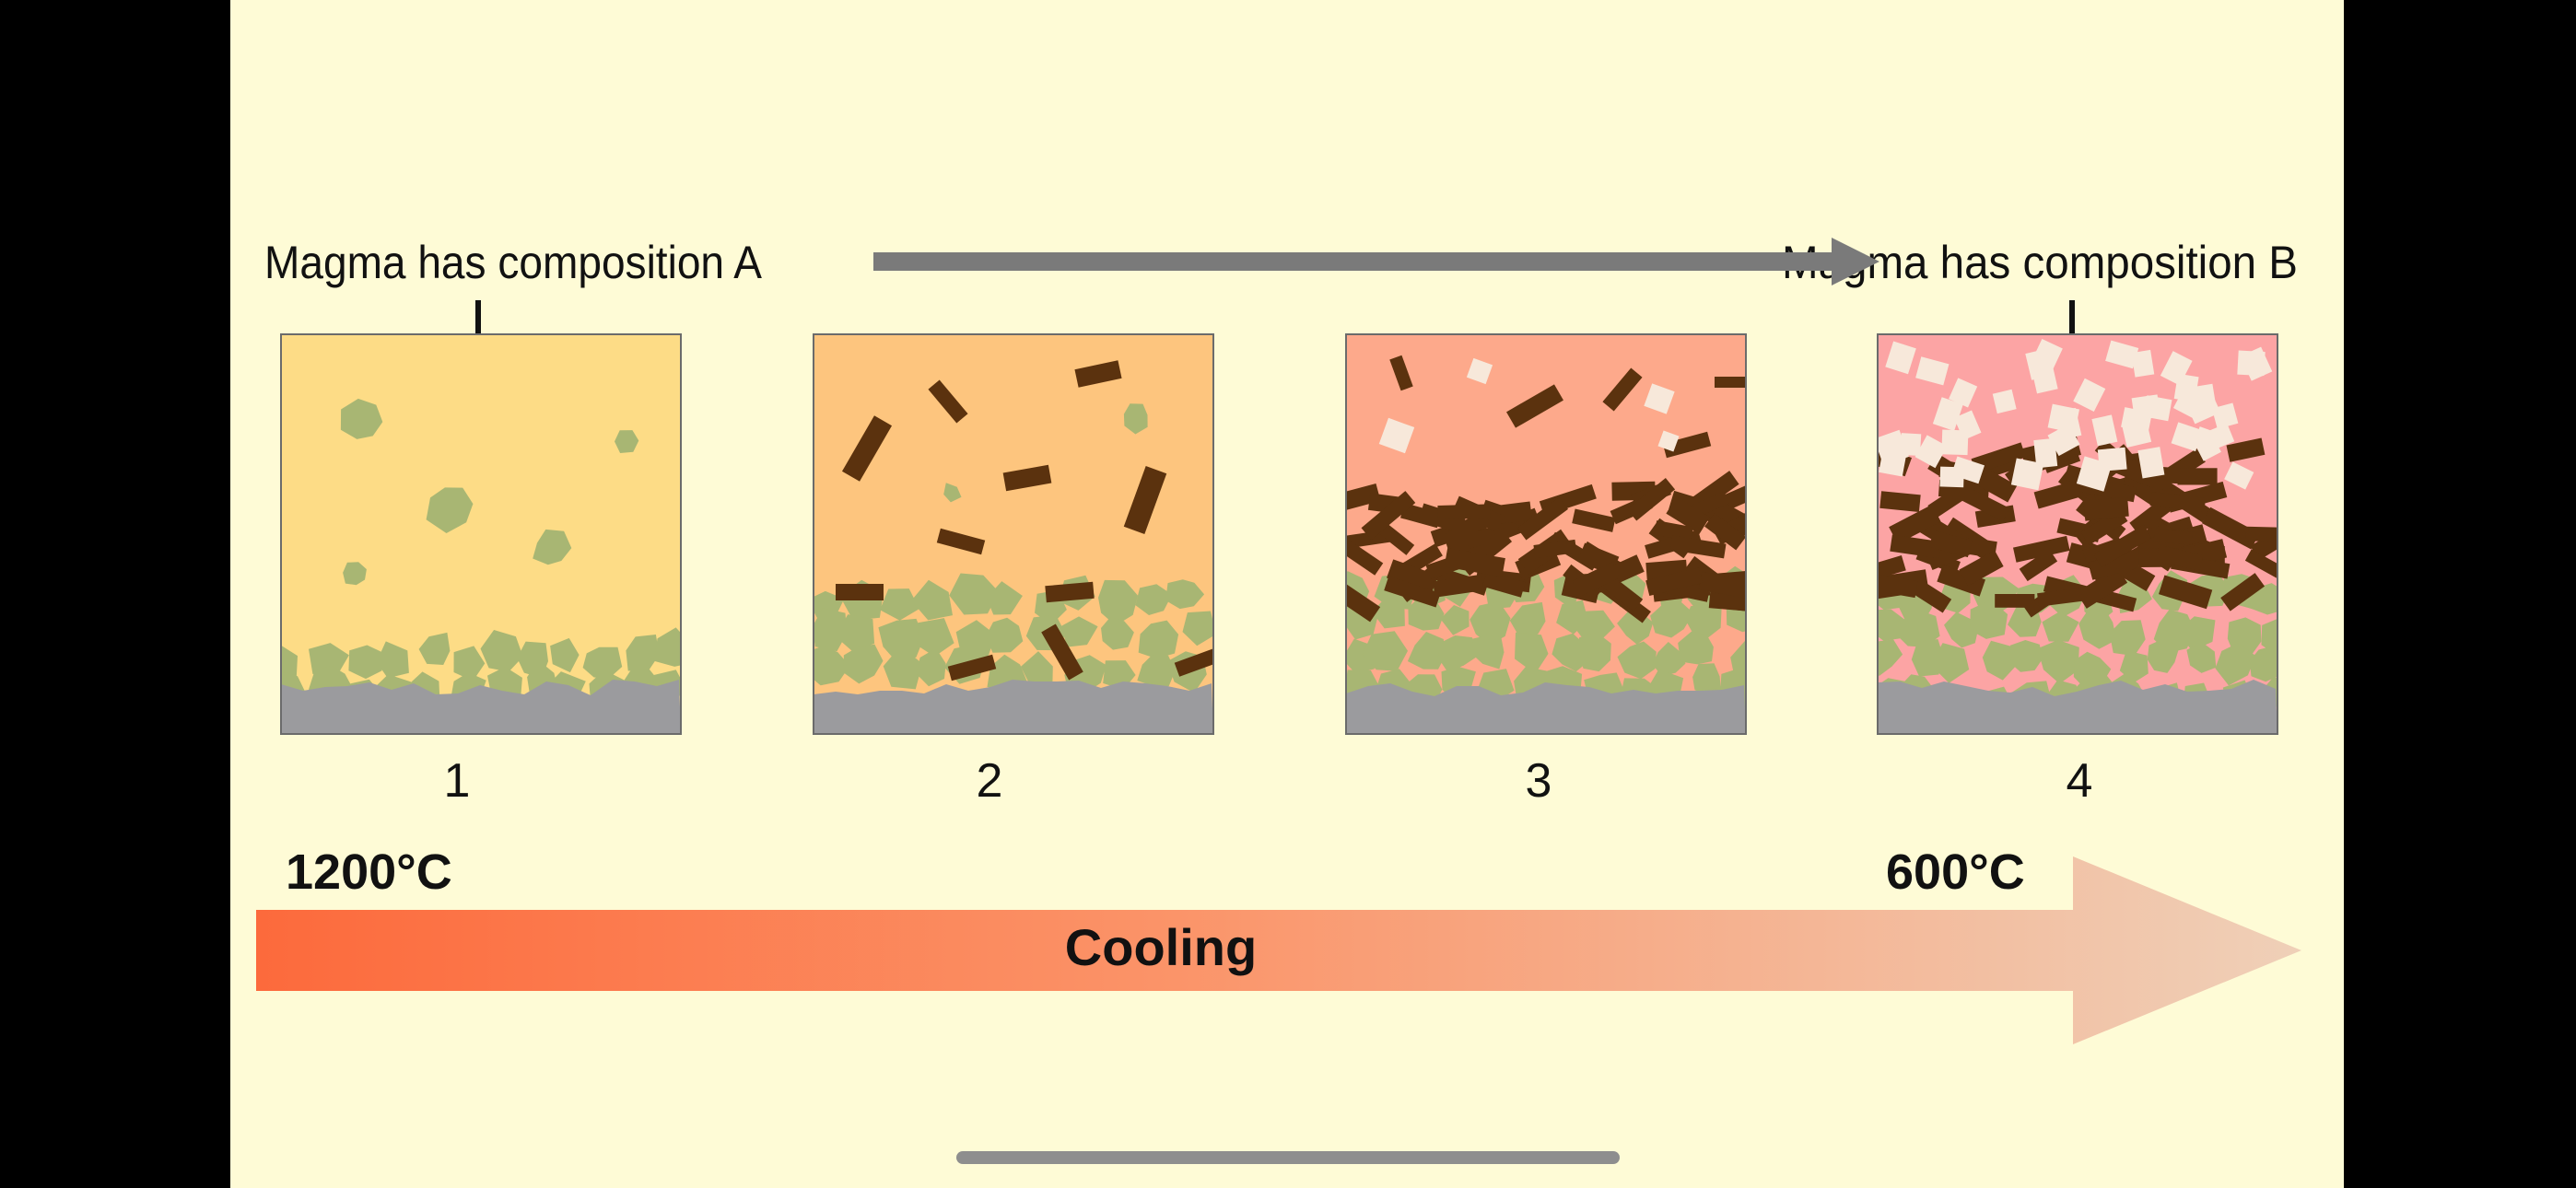 This screenshot has height=1188, width=2576. What do you see at coordinates (1013, 707) in the screenshot?
I see `rock-floor` at bounding box center [1013, 707].